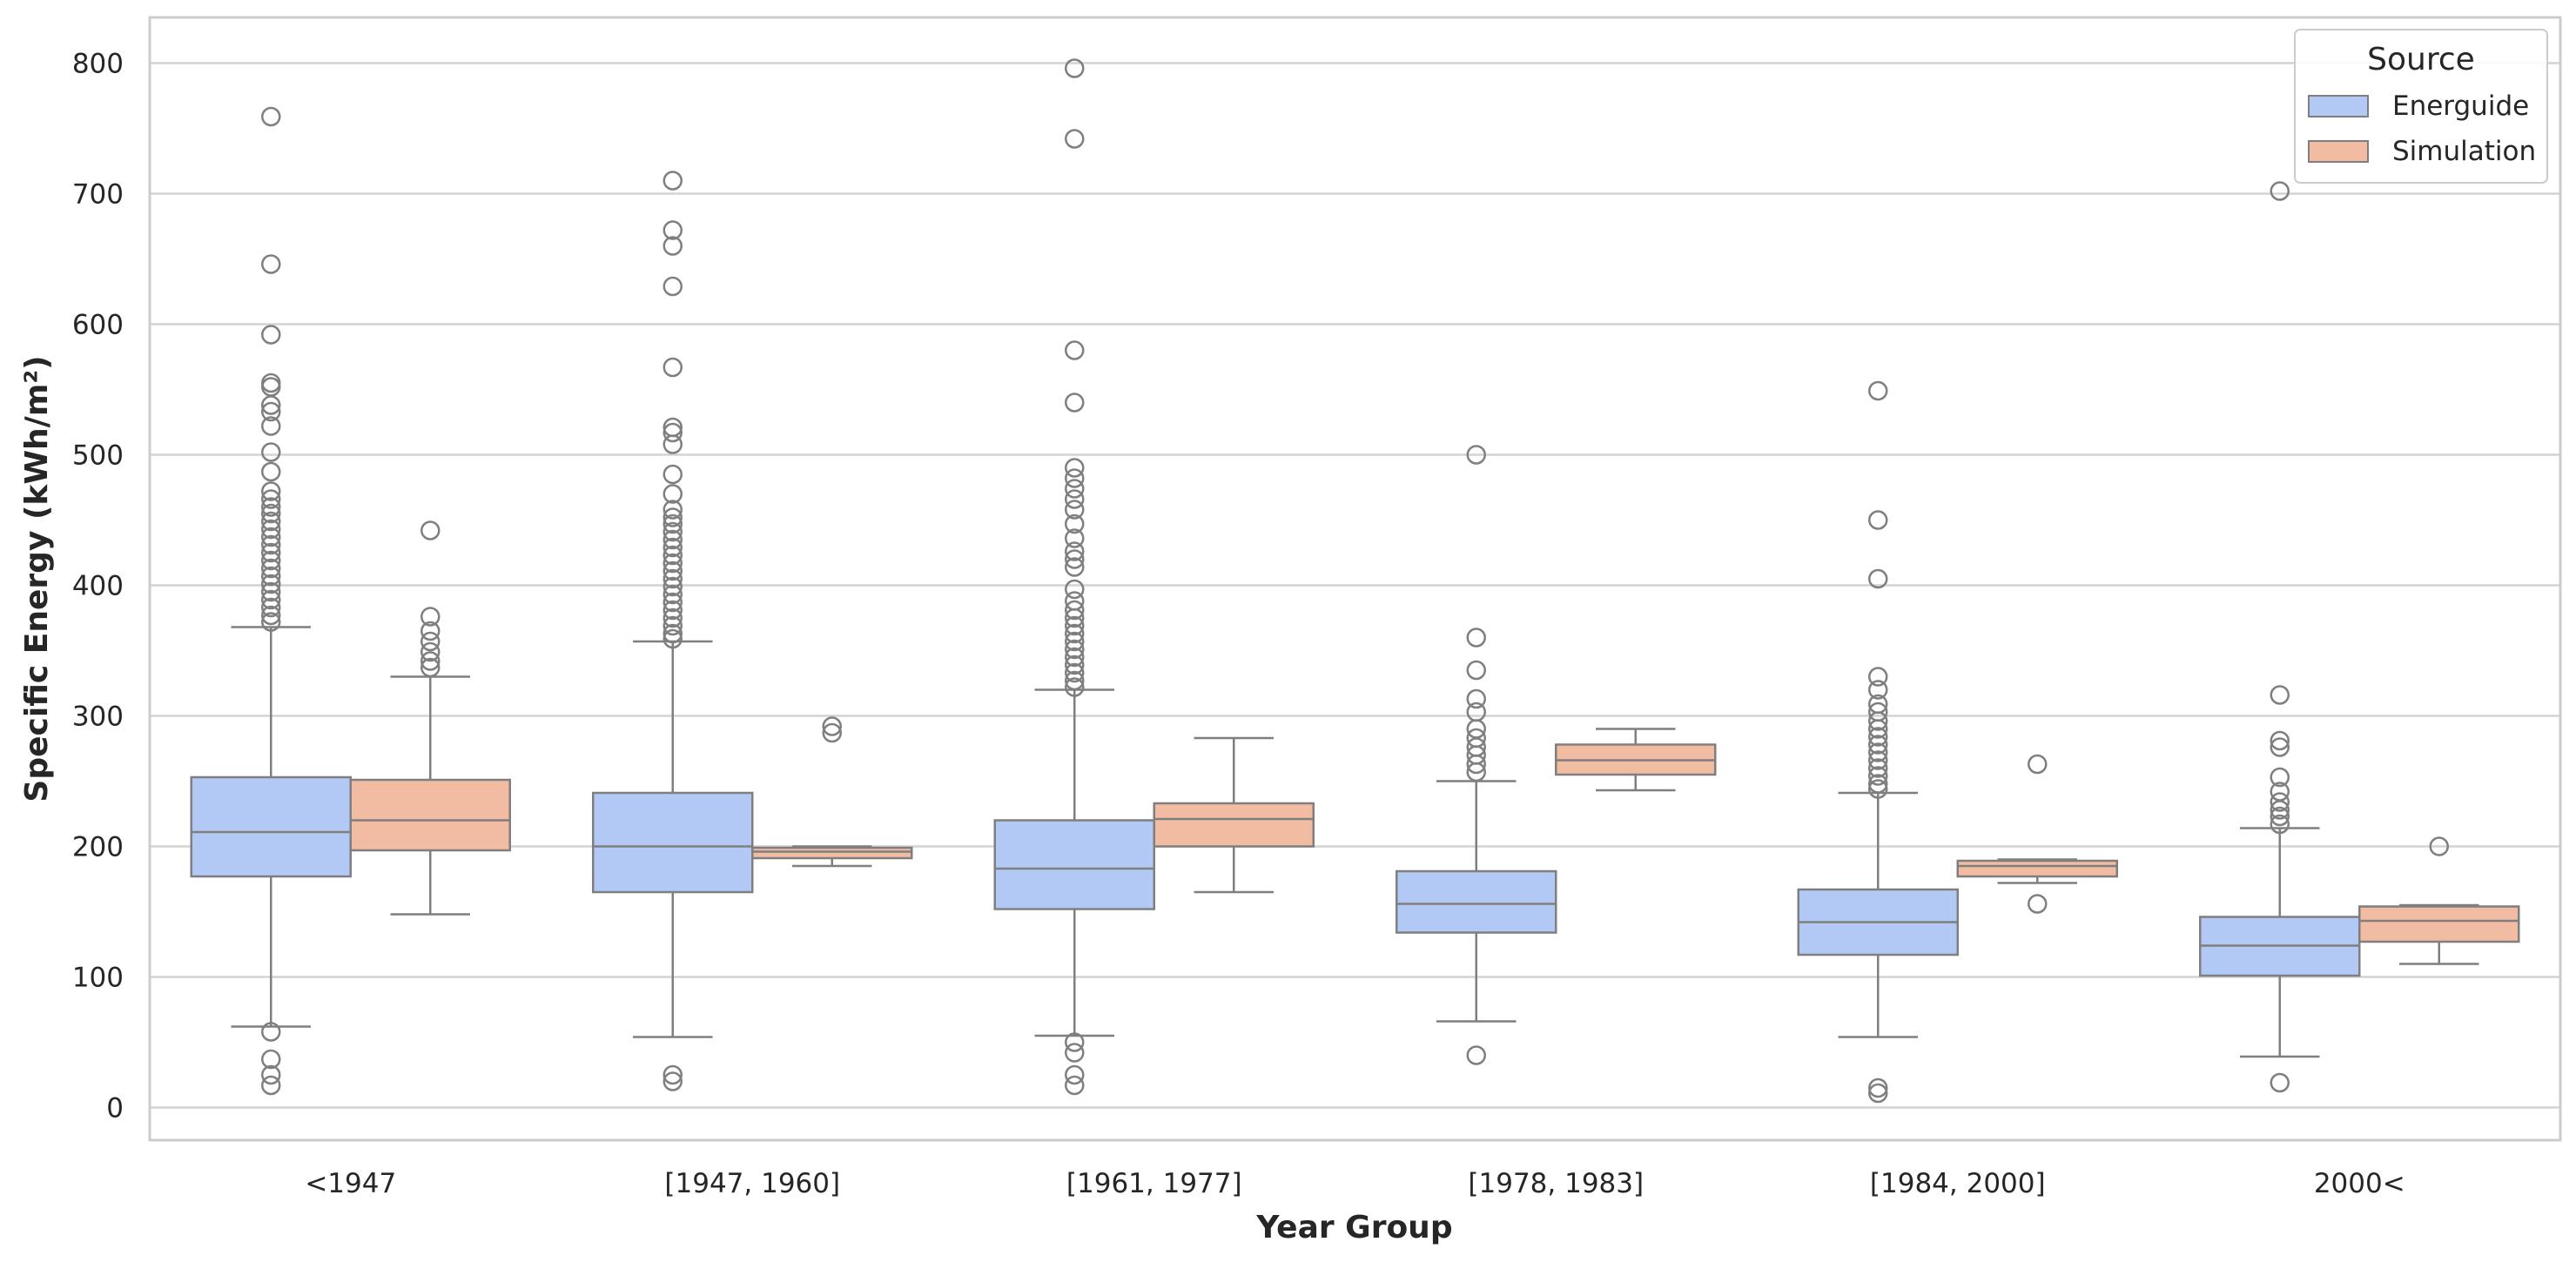  I want to click on x-tick-label: [1978, 1983], so click(1556, 1183).